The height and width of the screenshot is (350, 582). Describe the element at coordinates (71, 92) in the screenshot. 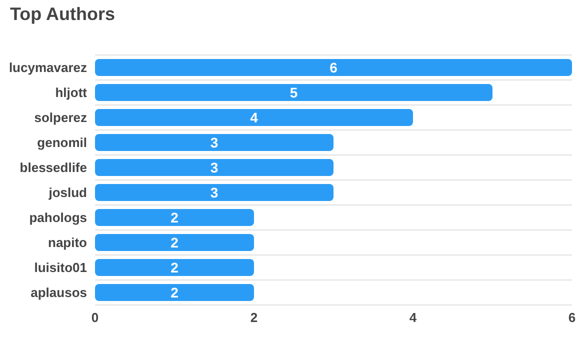

I see `y-tick-label: hljott` at that location.